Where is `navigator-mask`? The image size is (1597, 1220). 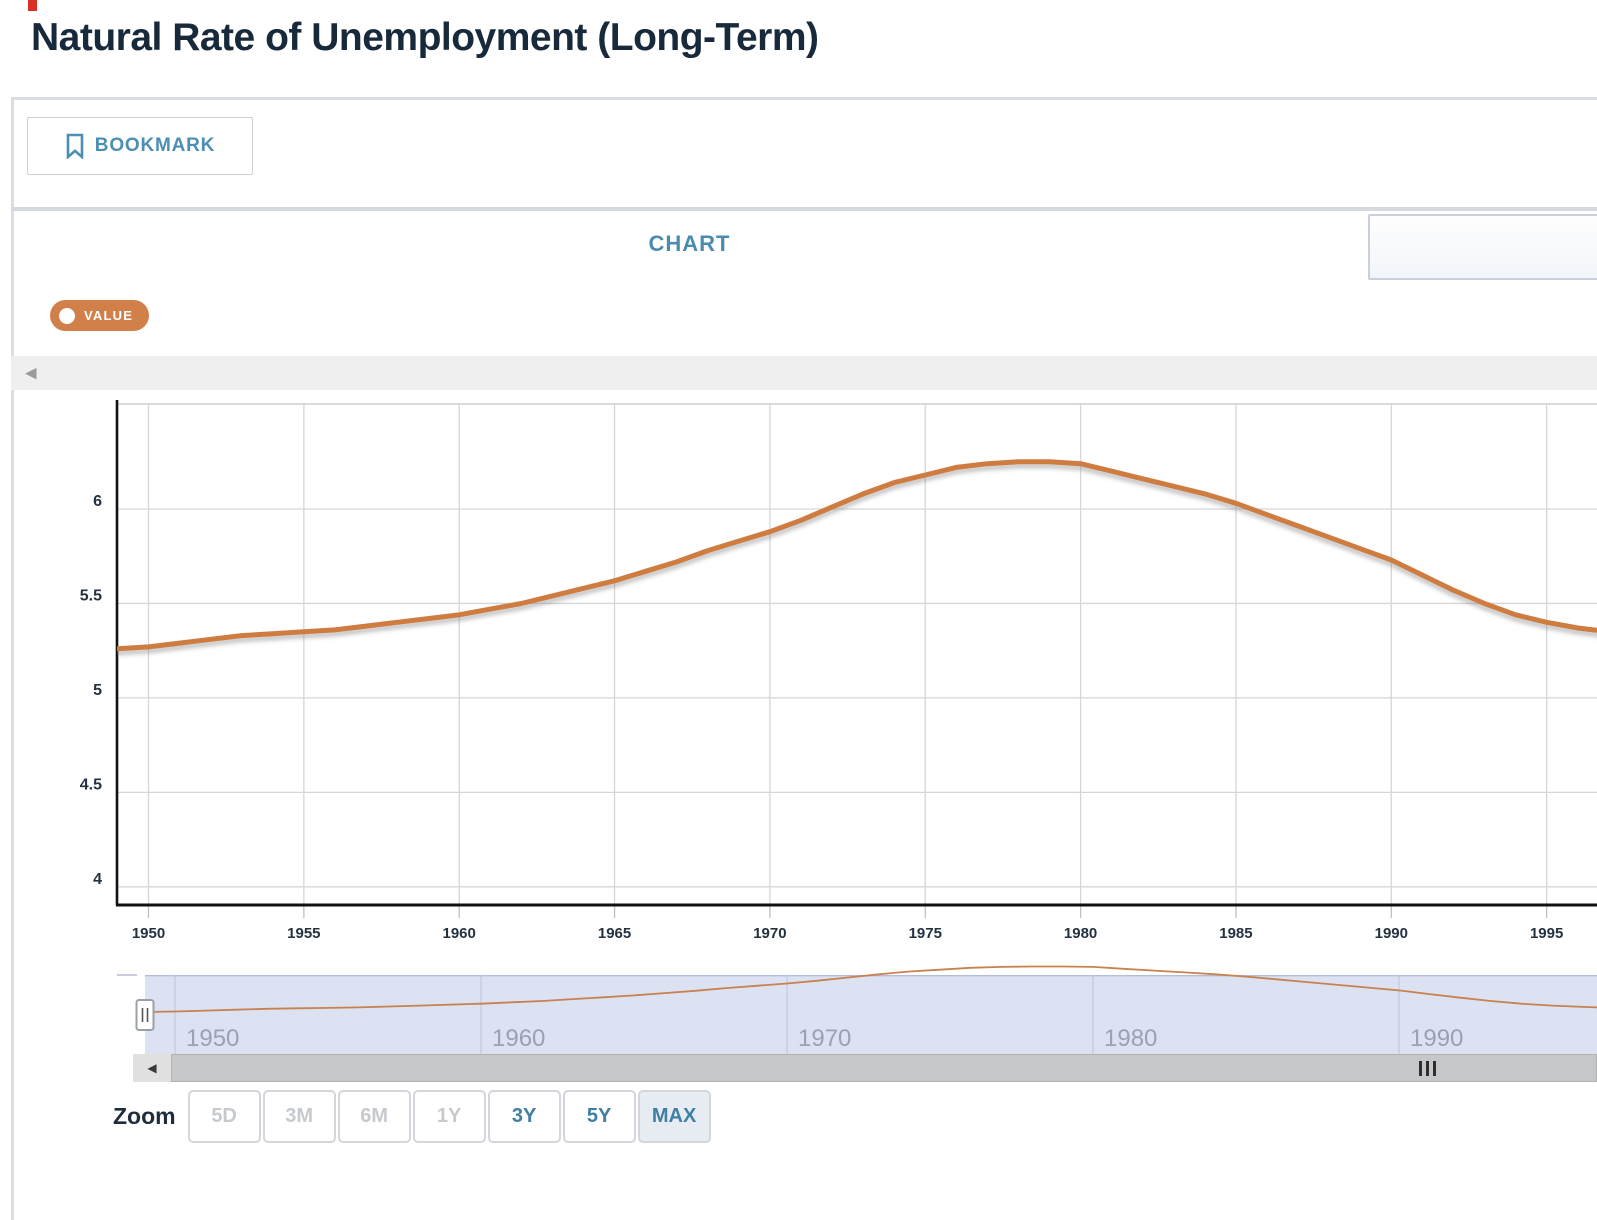
navigator-mask is located at coordinates (871, 1014).